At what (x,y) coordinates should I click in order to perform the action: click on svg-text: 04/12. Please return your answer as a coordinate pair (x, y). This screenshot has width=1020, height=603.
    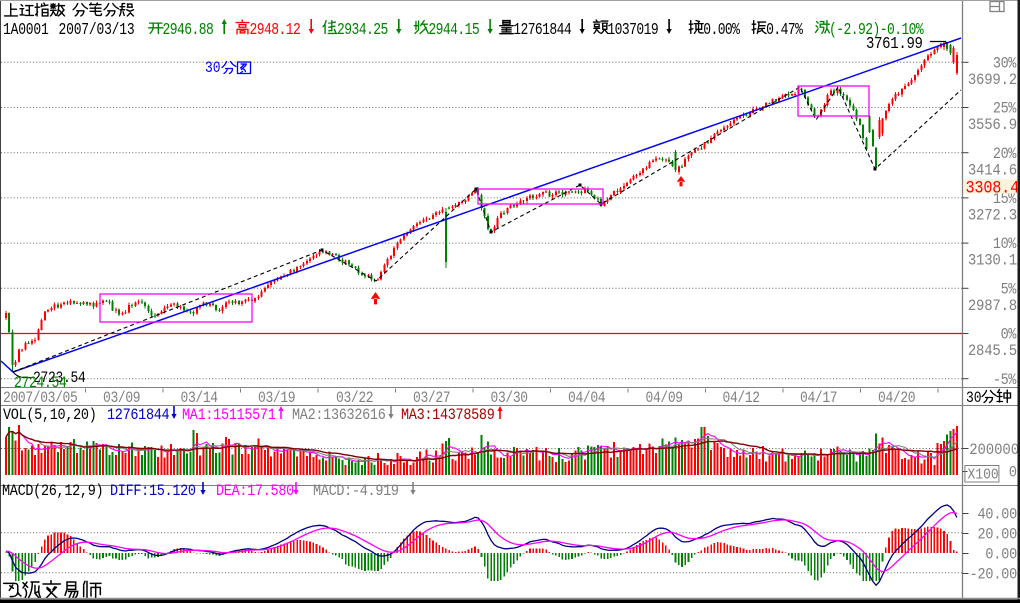
    Looking at the image, I should click on (741, 398).